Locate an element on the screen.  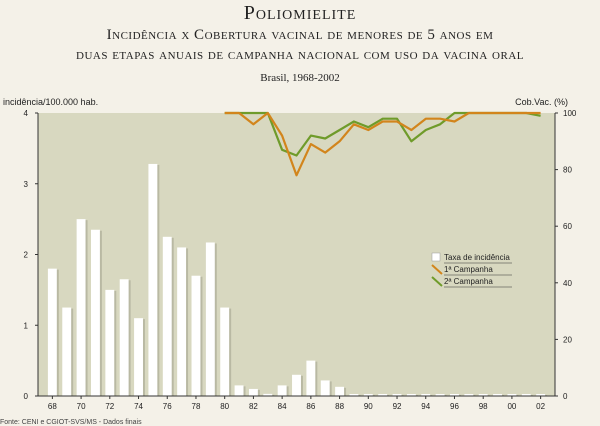
incidence-bar-1983 is located at coordinates (268, 394).